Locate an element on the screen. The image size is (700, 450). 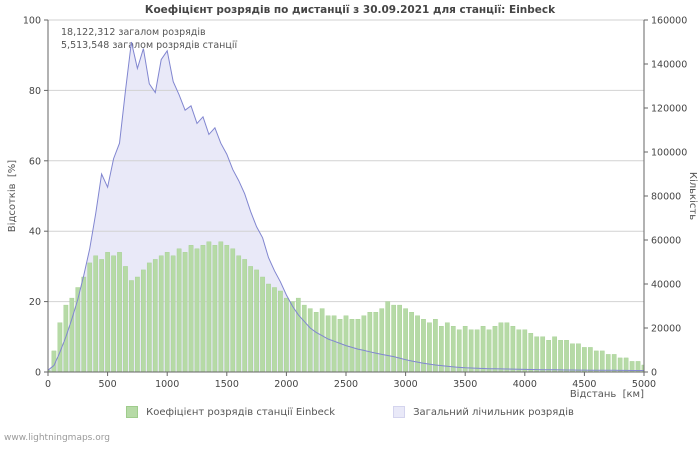
legend-item-station-ratio: Коефіцієнт розрядів станції Einbeck is located at coordinates (230, 412).